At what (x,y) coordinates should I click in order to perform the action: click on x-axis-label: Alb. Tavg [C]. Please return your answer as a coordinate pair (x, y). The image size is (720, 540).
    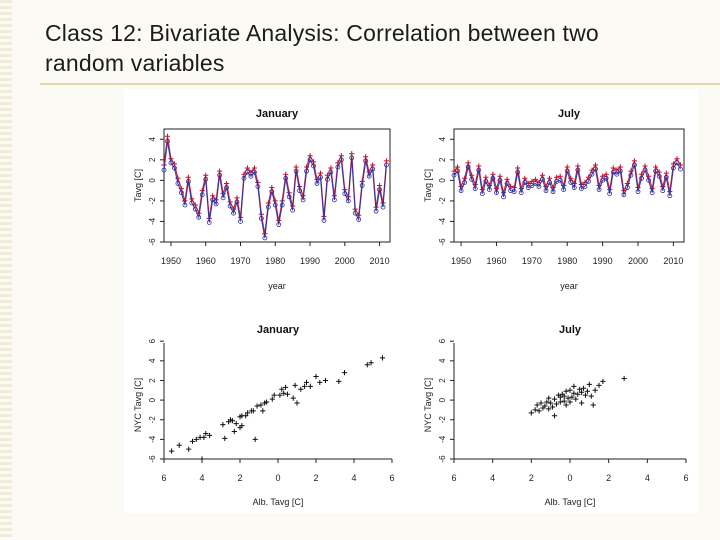
    Looking at the image, I should click on (570, 502).